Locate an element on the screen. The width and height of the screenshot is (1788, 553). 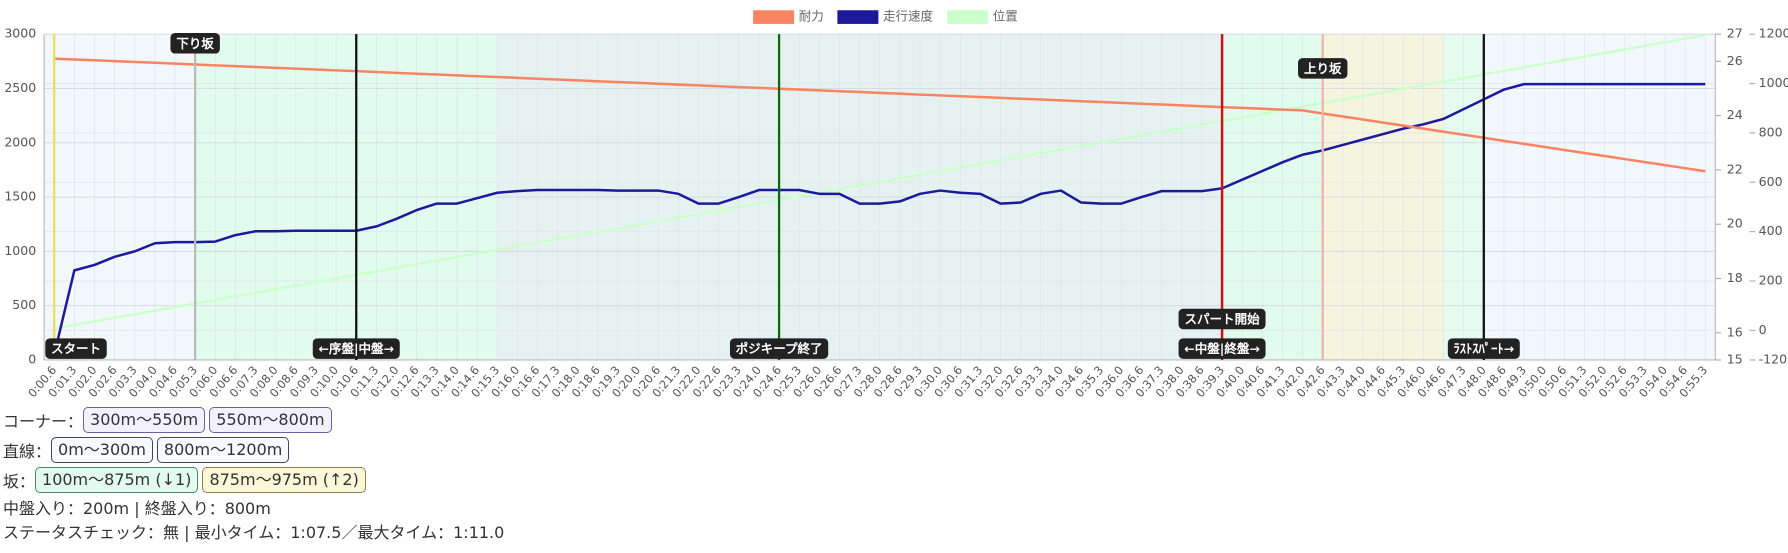
y2-tick-label: 20 is located at coordinates (1735, 223).